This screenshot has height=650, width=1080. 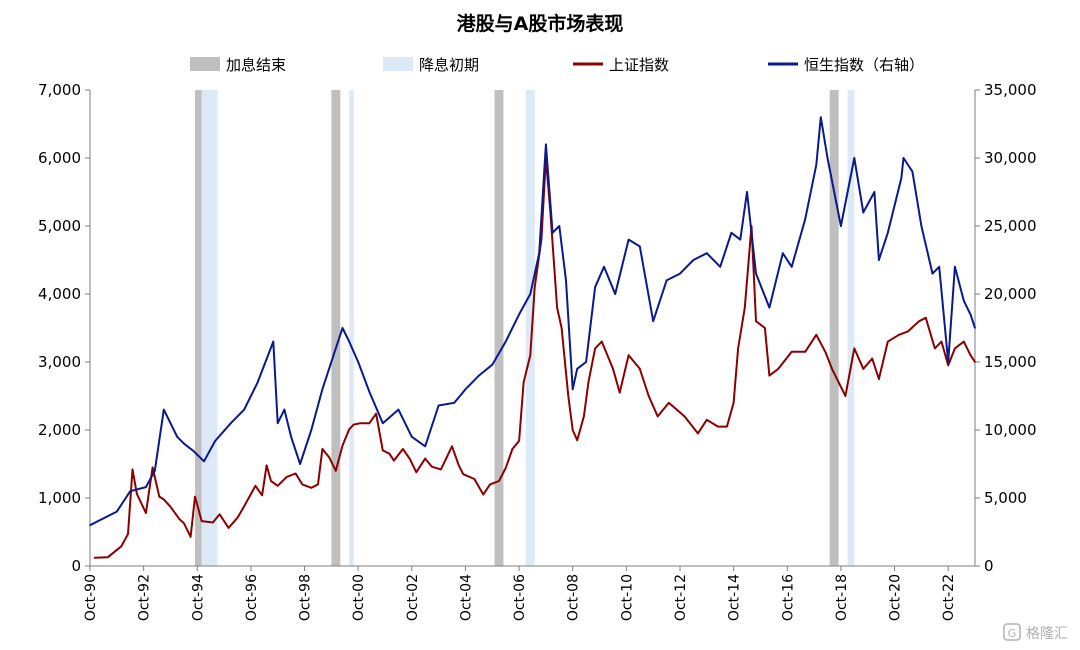 I want to click on x-tick-label-4: Oct-98, so click(x=306, y=597).